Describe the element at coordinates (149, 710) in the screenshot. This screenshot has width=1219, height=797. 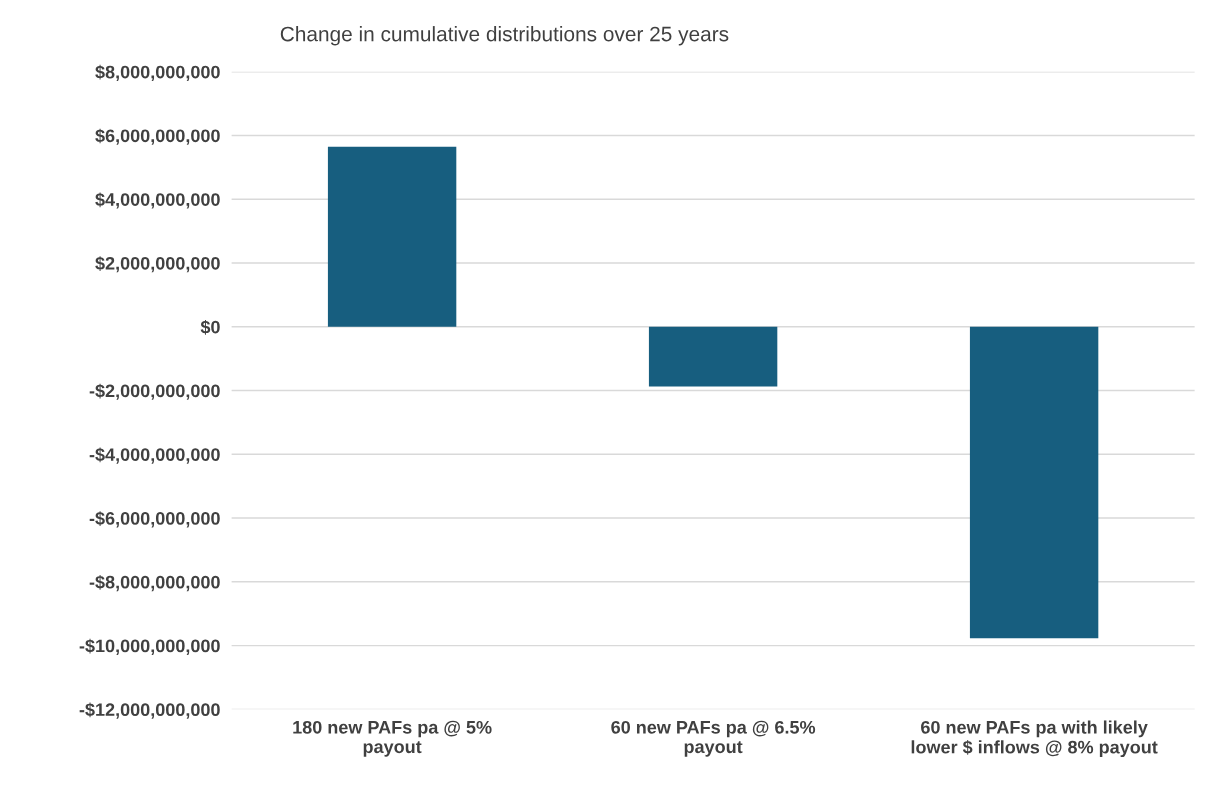
I see `y-tick-label: -$12,000,000,000` at that location.